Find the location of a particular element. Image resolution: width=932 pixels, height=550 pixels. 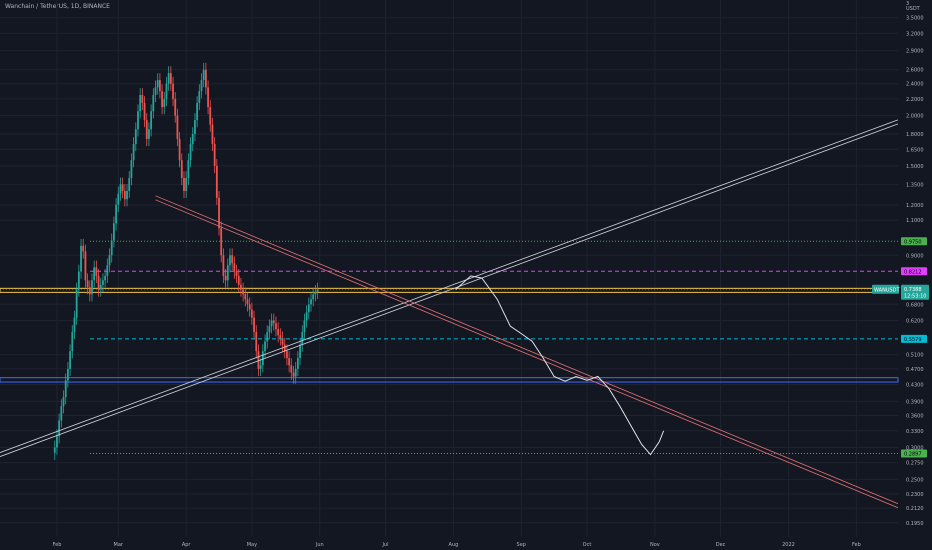

time-axis is located at coordinates (466, 543).